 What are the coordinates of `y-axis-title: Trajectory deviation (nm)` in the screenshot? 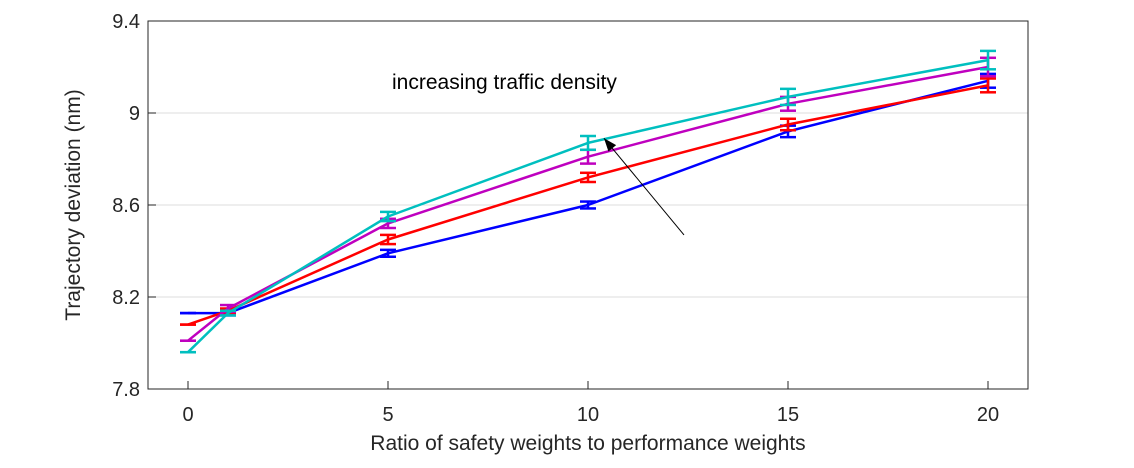 It's located at (73, 204).